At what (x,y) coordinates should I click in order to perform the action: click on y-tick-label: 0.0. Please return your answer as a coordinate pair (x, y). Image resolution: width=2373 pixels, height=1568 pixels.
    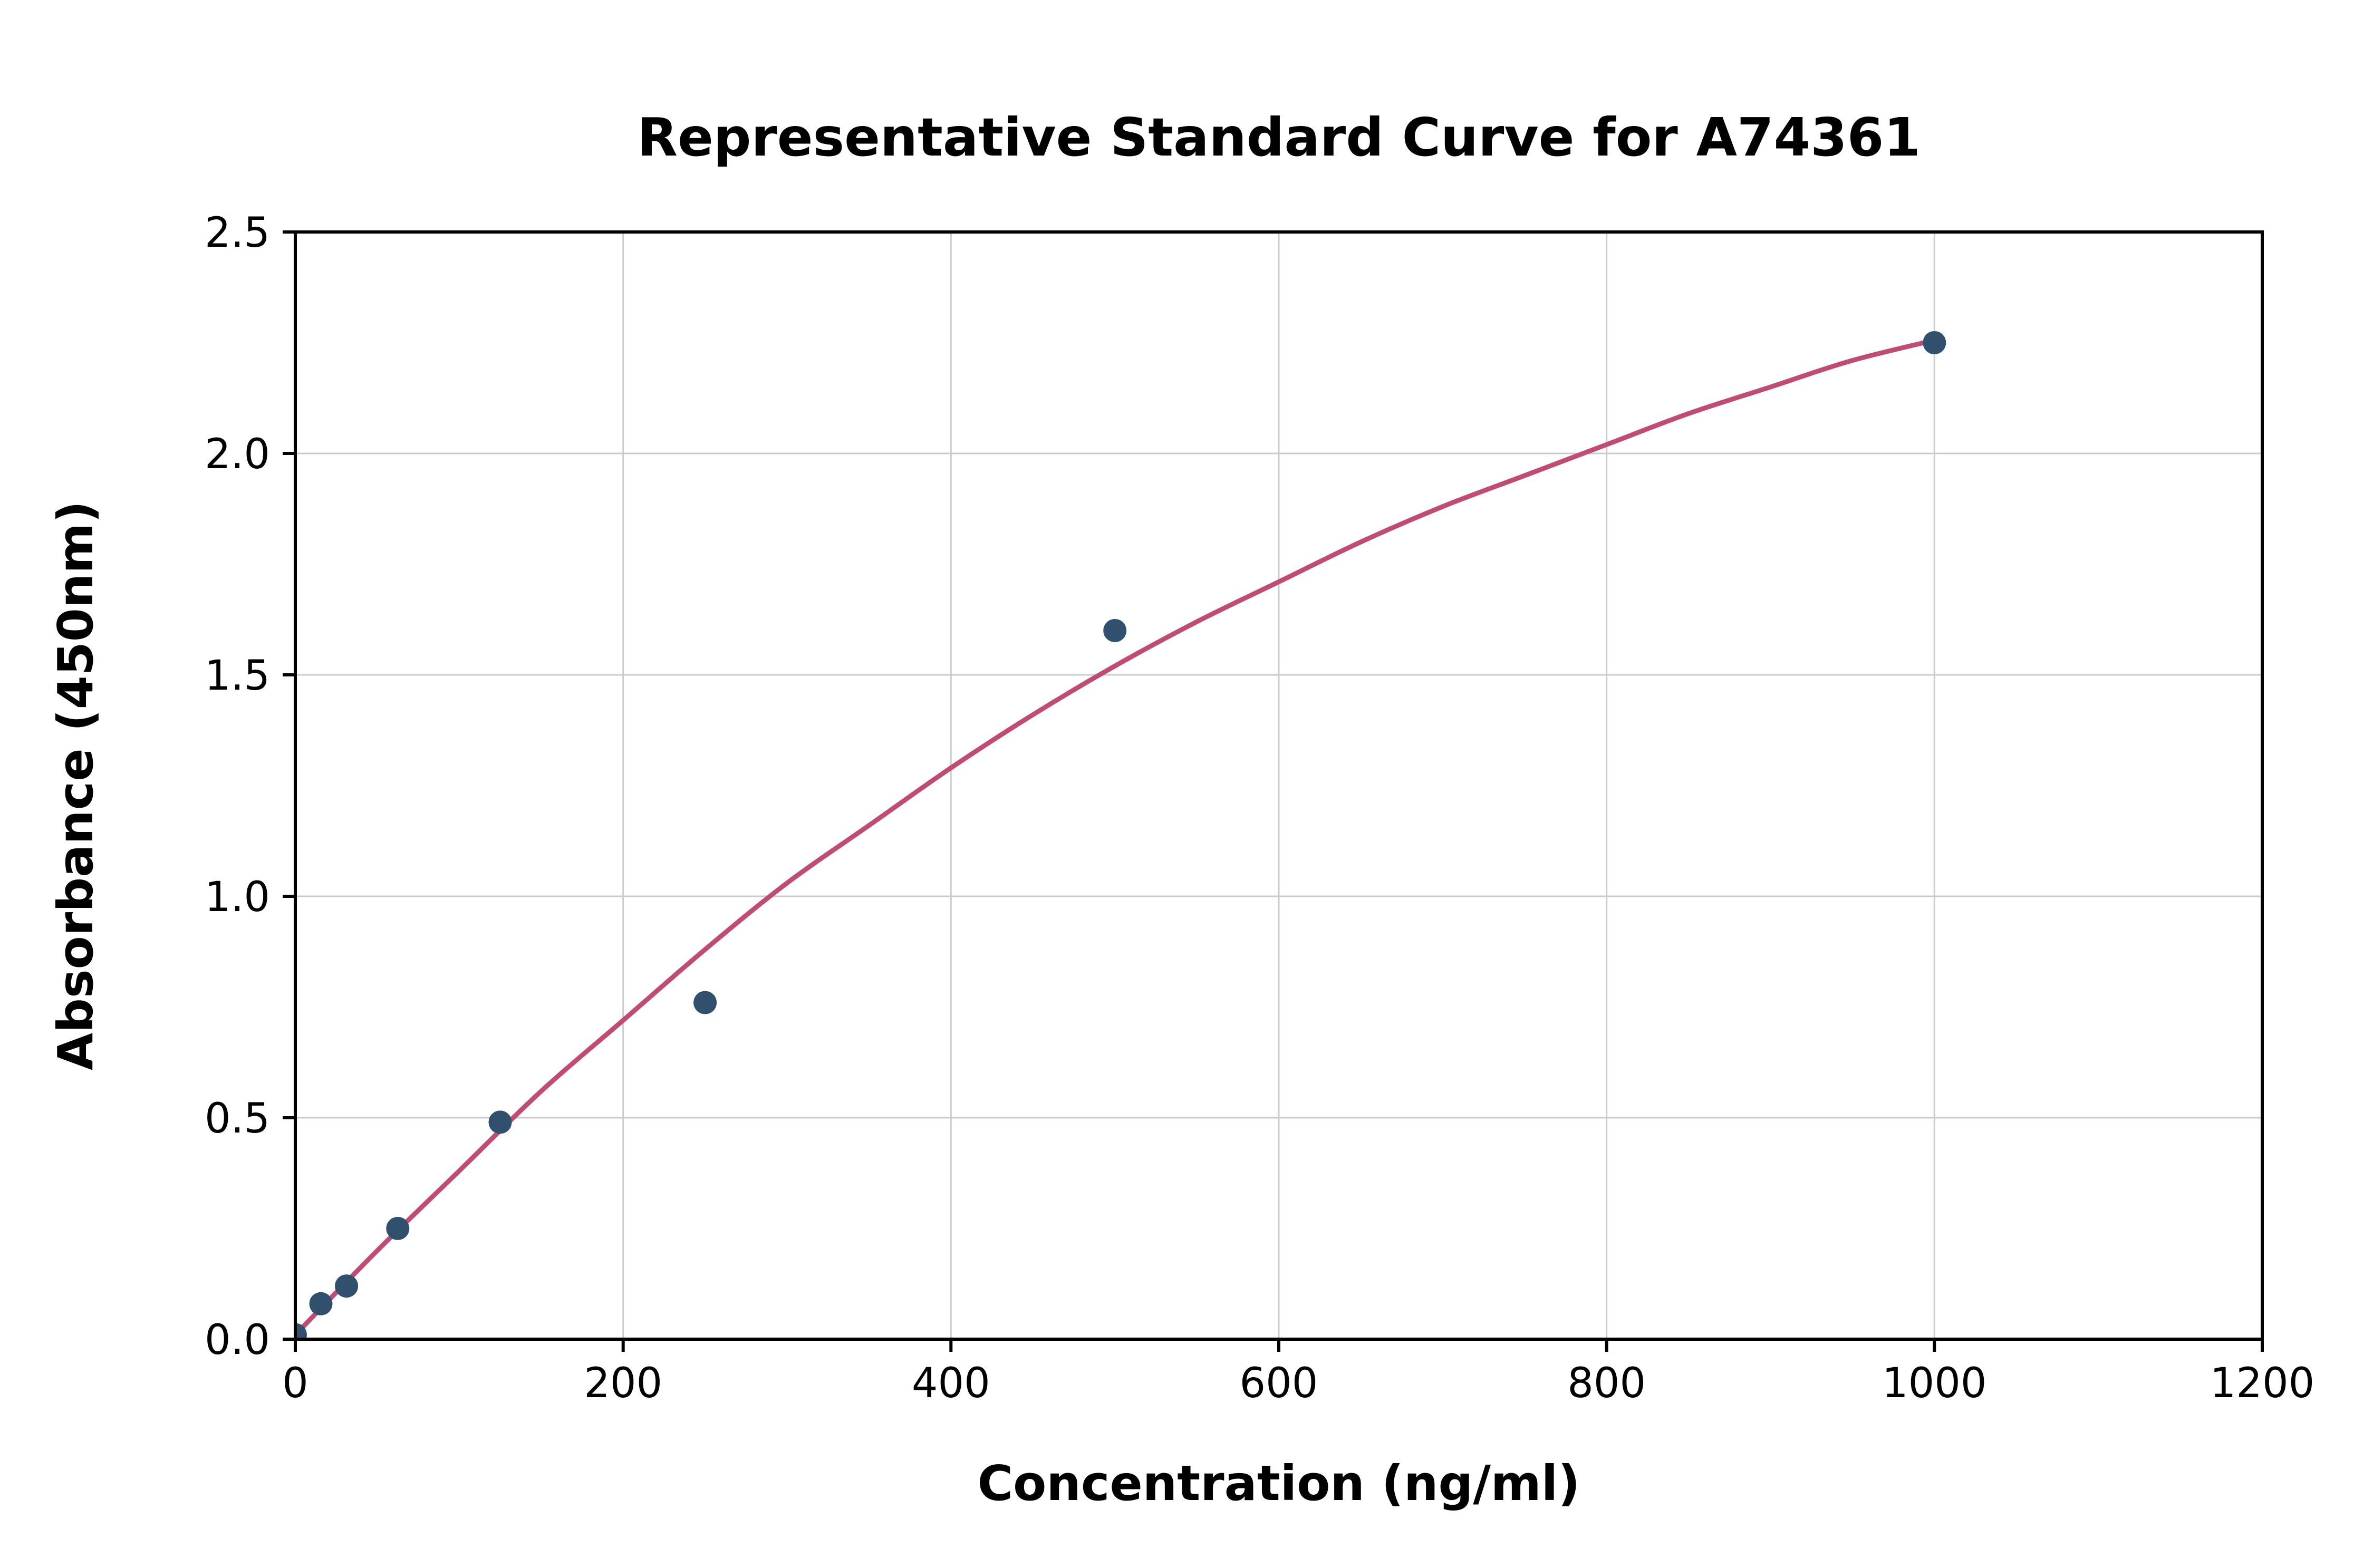
    Looking at the image, I should click on (237, 1340).